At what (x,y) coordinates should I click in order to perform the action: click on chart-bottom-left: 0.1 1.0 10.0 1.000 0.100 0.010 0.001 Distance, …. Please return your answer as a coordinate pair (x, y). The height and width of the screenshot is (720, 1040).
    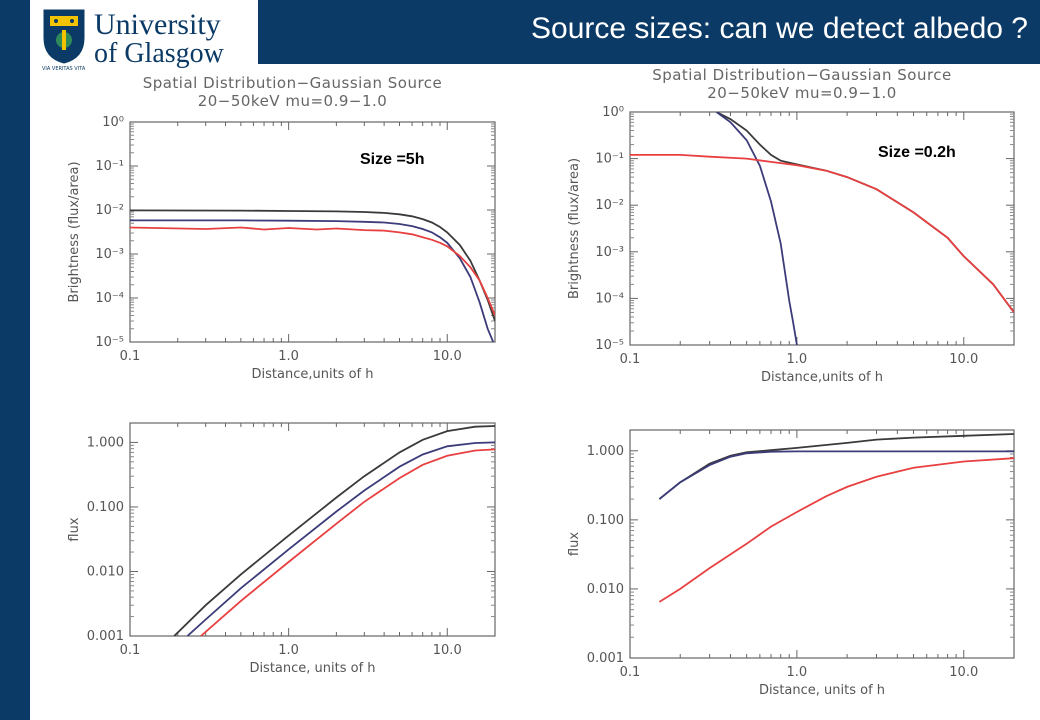
    Looking at the image, I should click on (281, 549).